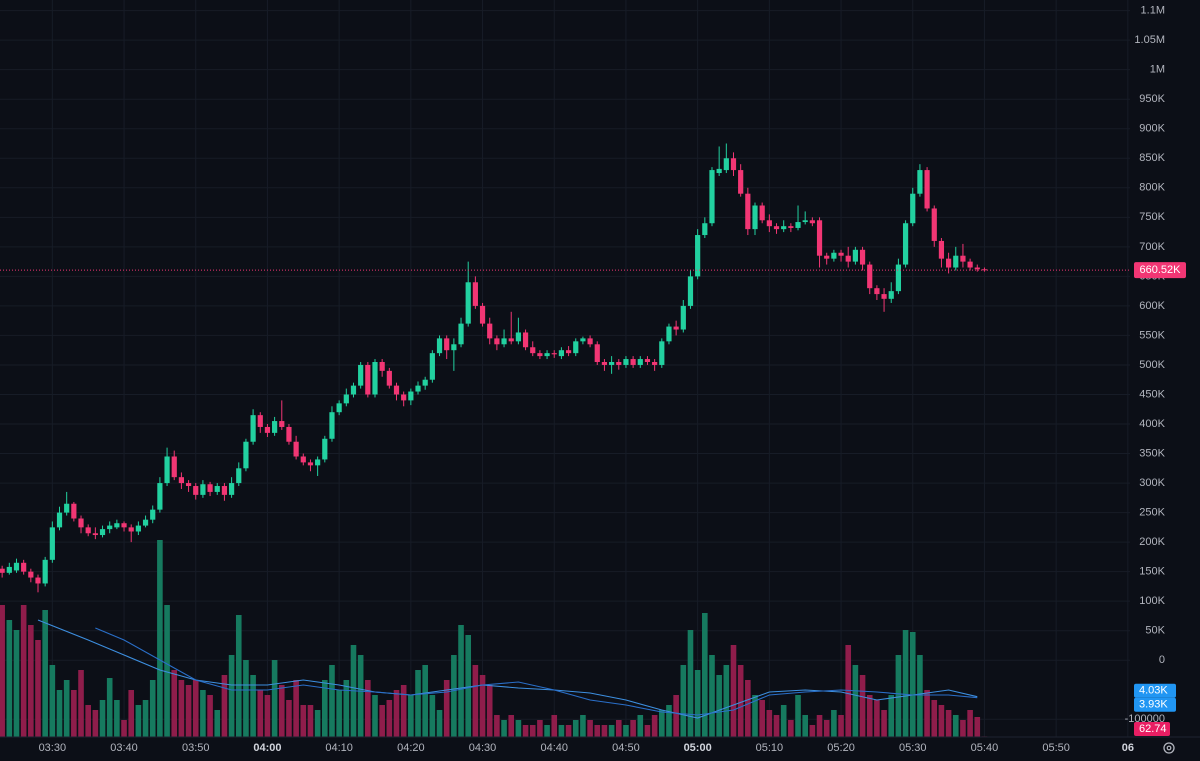  I want to click on ma-label-box, so click(1155, 704).